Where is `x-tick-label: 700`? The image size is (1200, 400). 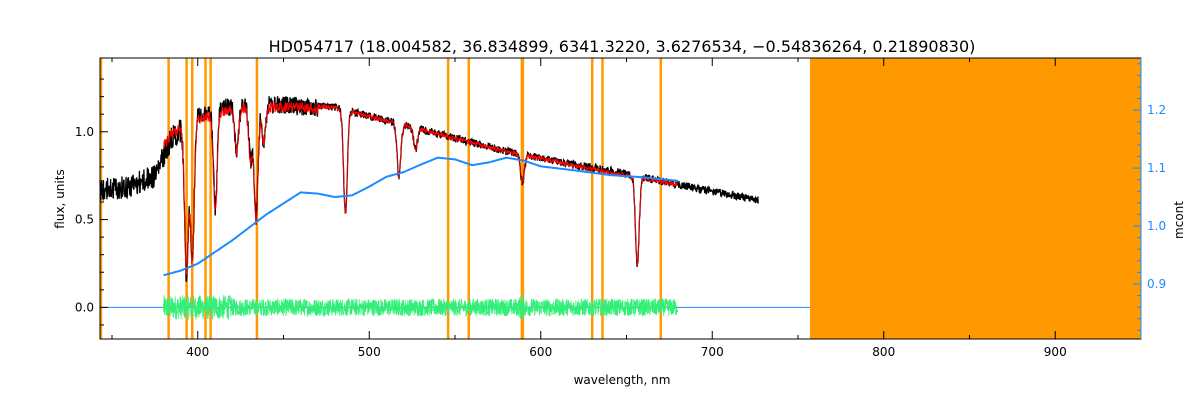 x-tick-label: 700 is located at coordinates (712, 352).